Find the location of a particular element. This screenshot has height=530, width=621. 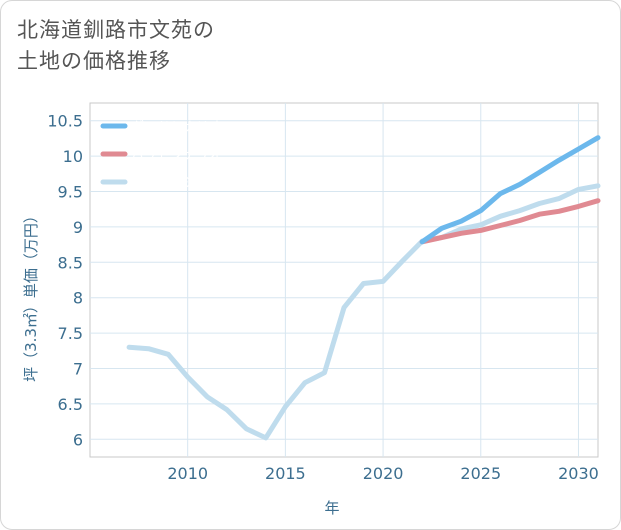

y-tick-label: 6.5 is located at coordinates (70, 404).